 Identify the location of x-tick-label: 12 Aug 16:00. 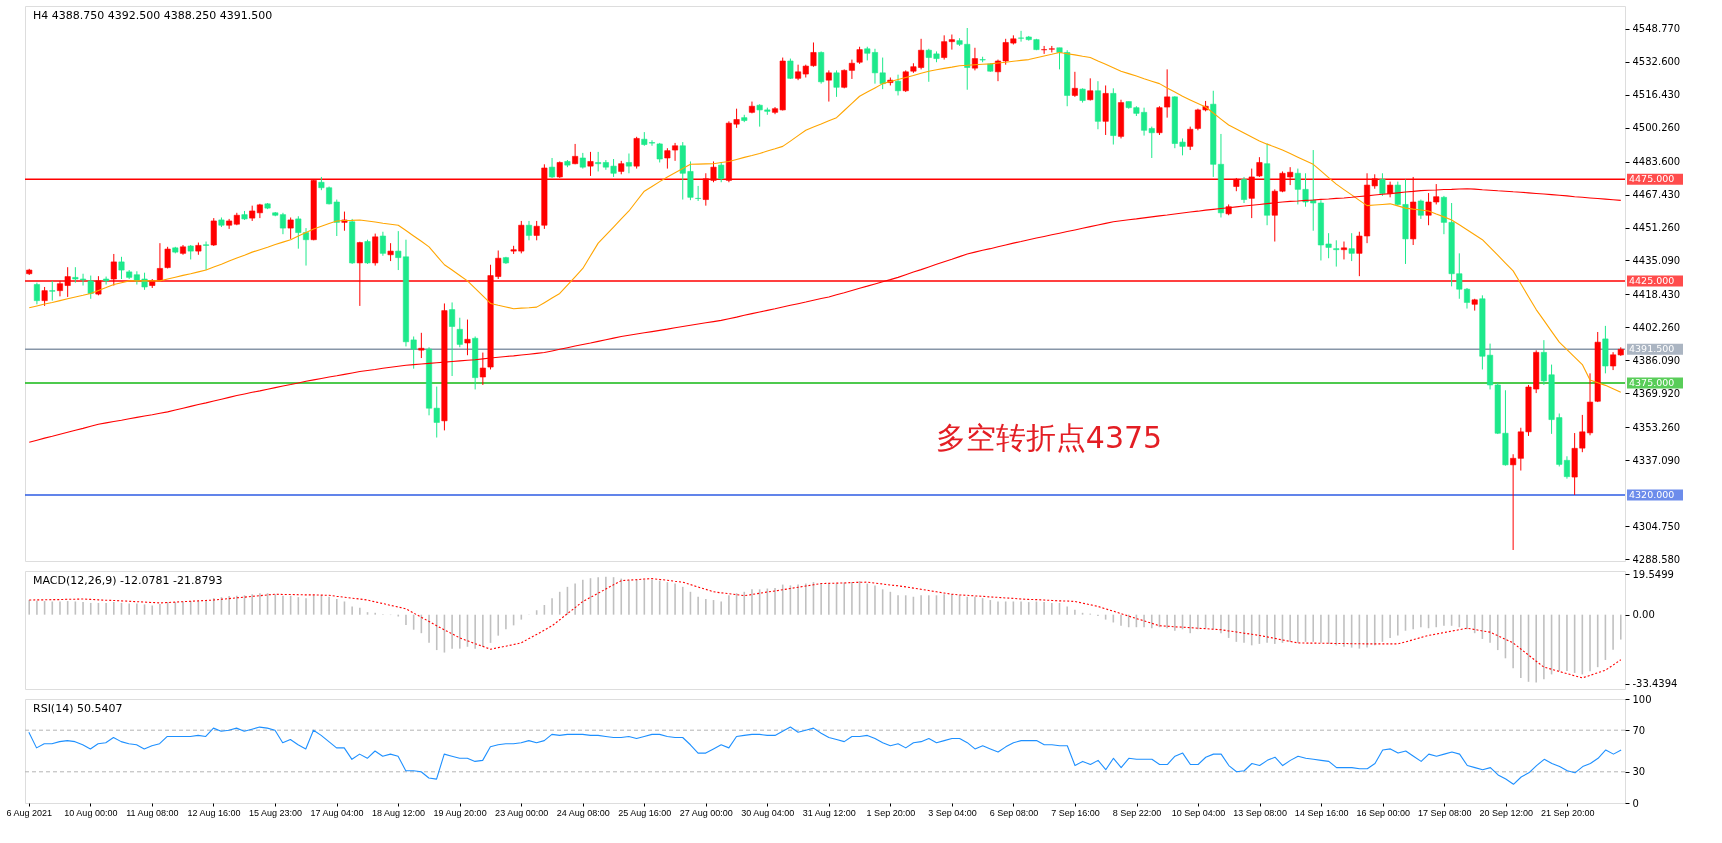
(214, 812).